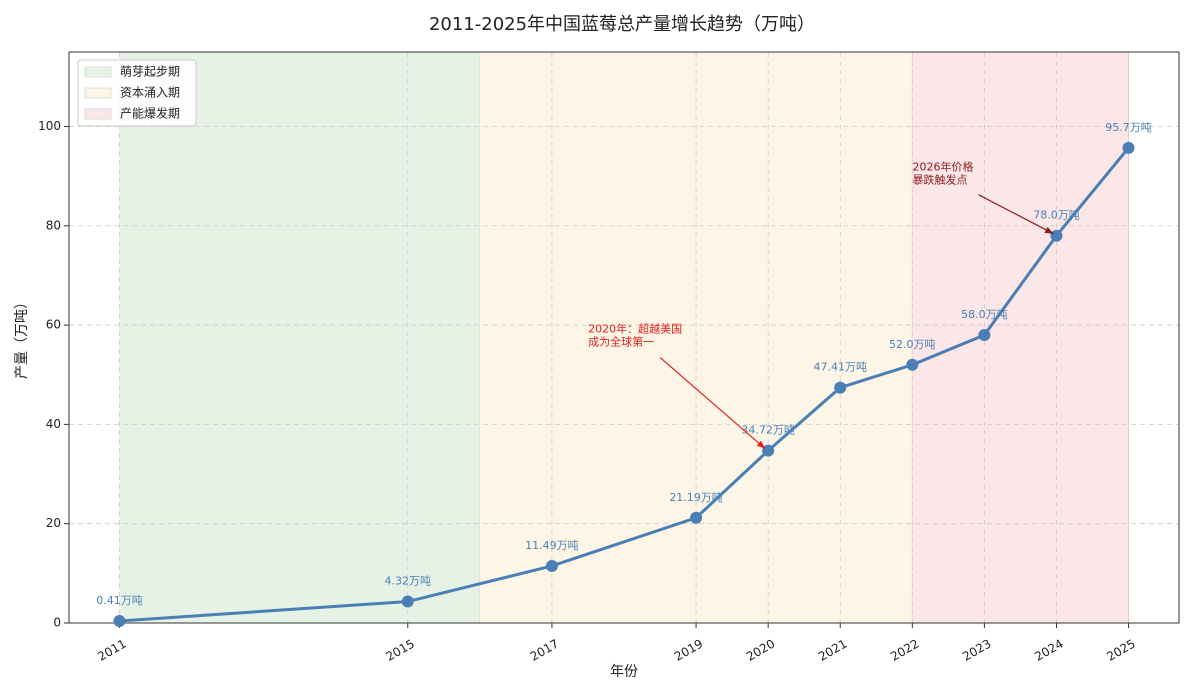 The height and width of the screenshot is (691, 1195). What do you see at coordinates (635, 329) in the screenshot?
I see `annotation-text: 2020年：超越美国` at bounding box center [635, 329].